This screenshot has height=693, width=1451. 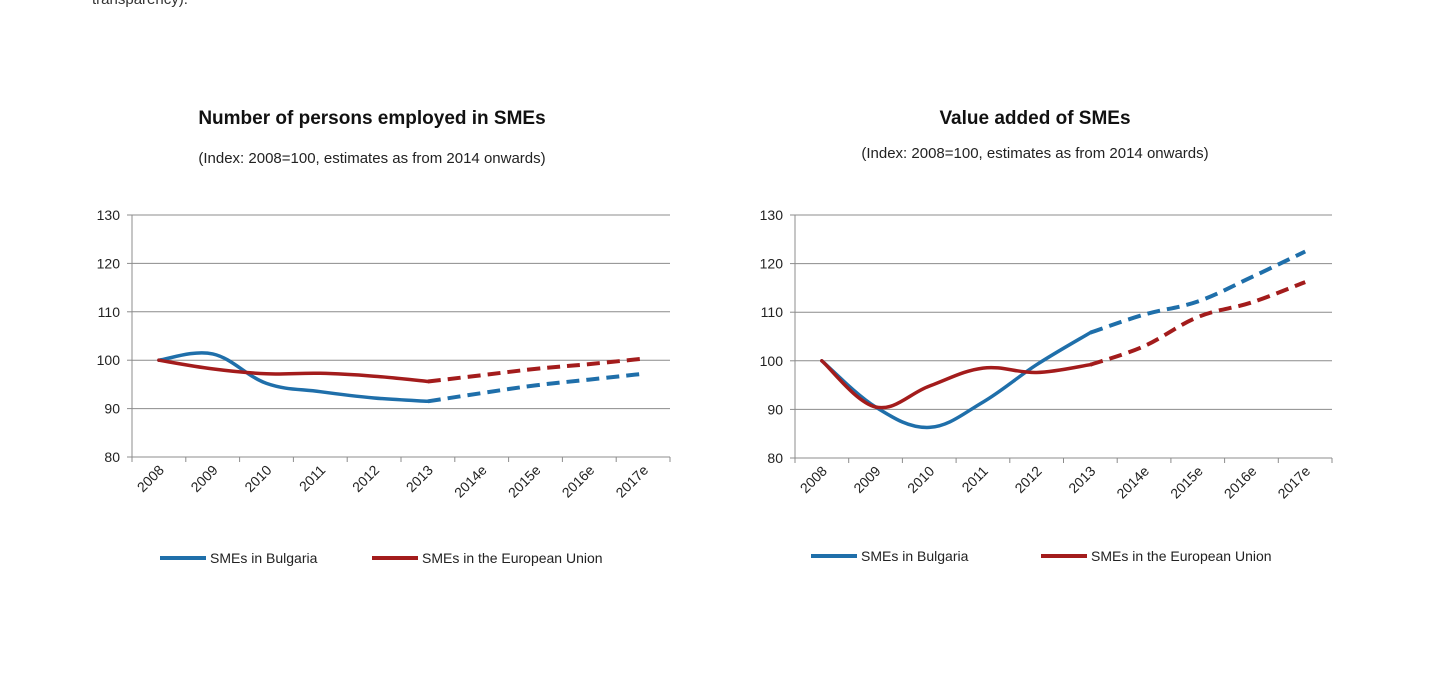 I want to click on chart-title: Number of persons employed in SMEs, so click(x=372, y=118).